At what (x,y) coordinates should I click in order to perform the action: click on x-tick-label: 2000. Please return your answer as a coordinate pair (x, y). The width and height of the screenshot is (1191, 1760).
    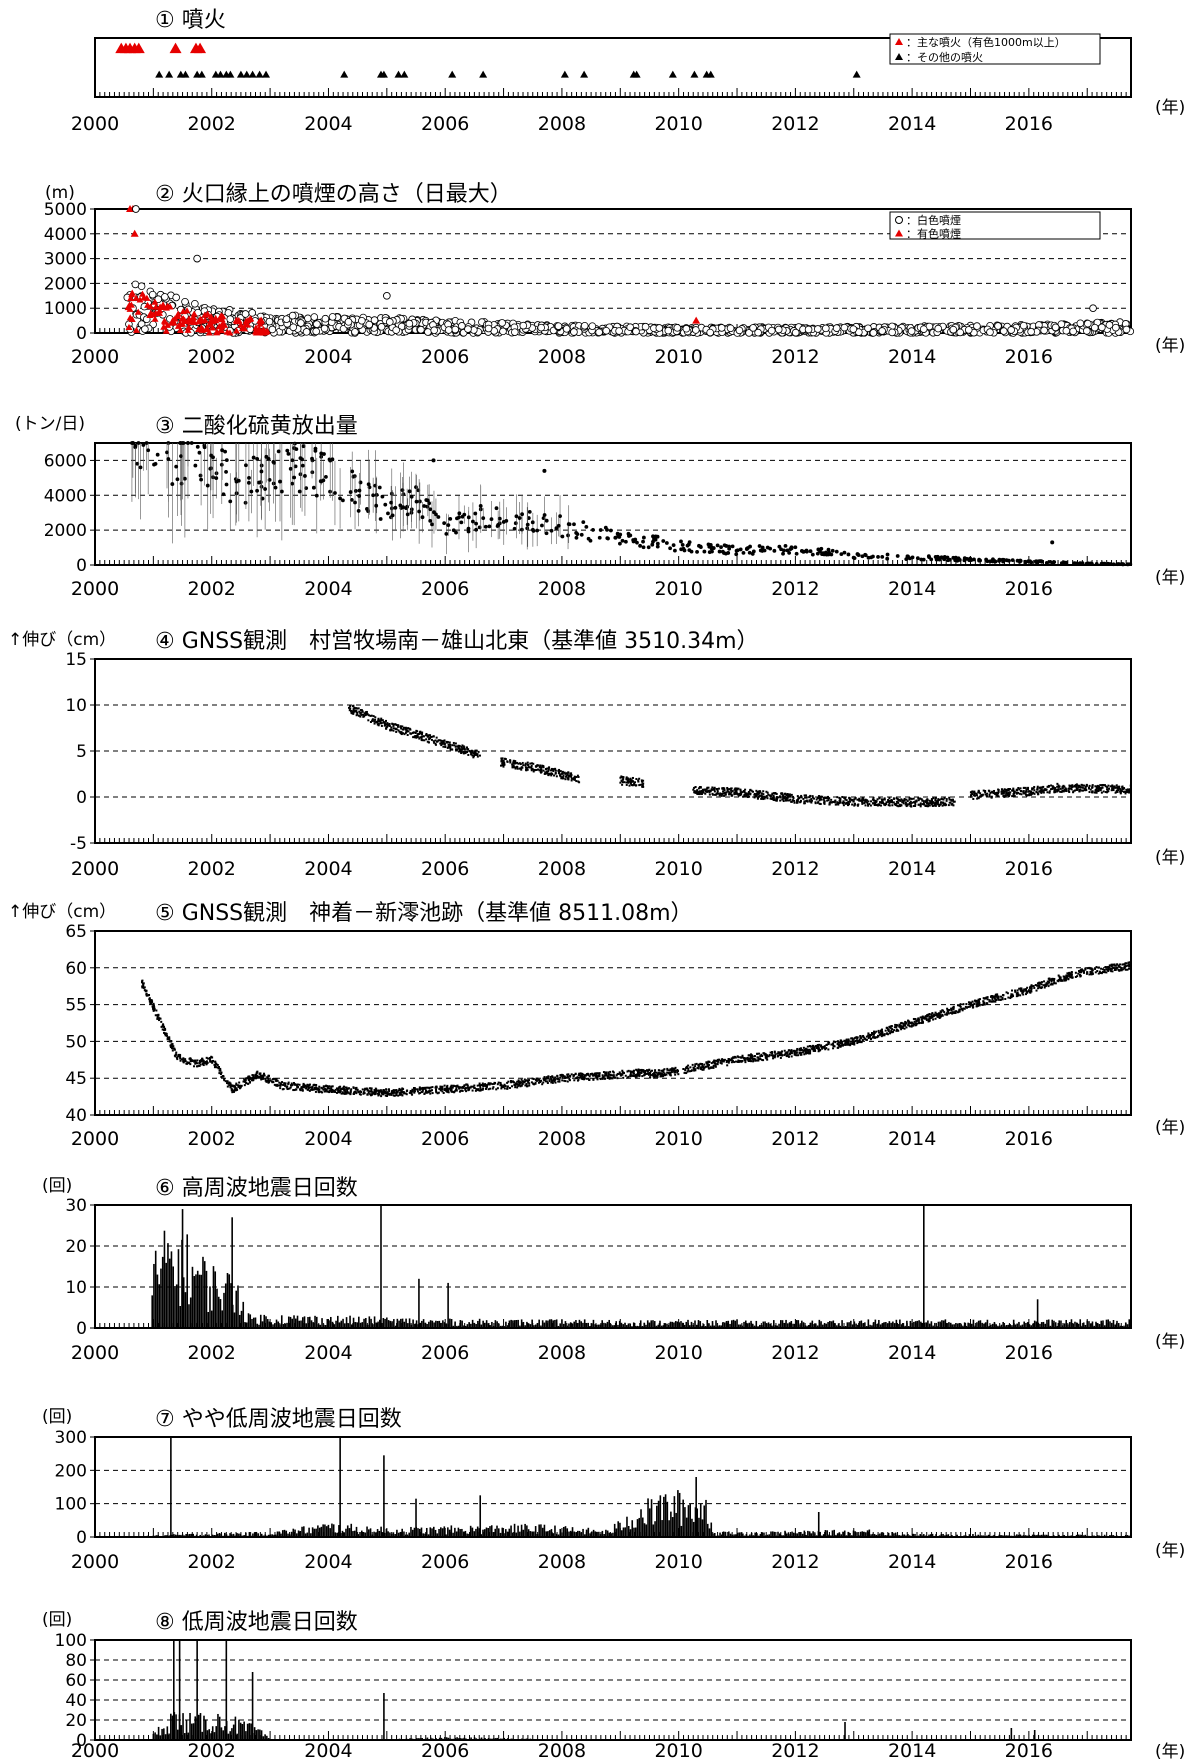
    Looking at the image, I should click on (95, 869).